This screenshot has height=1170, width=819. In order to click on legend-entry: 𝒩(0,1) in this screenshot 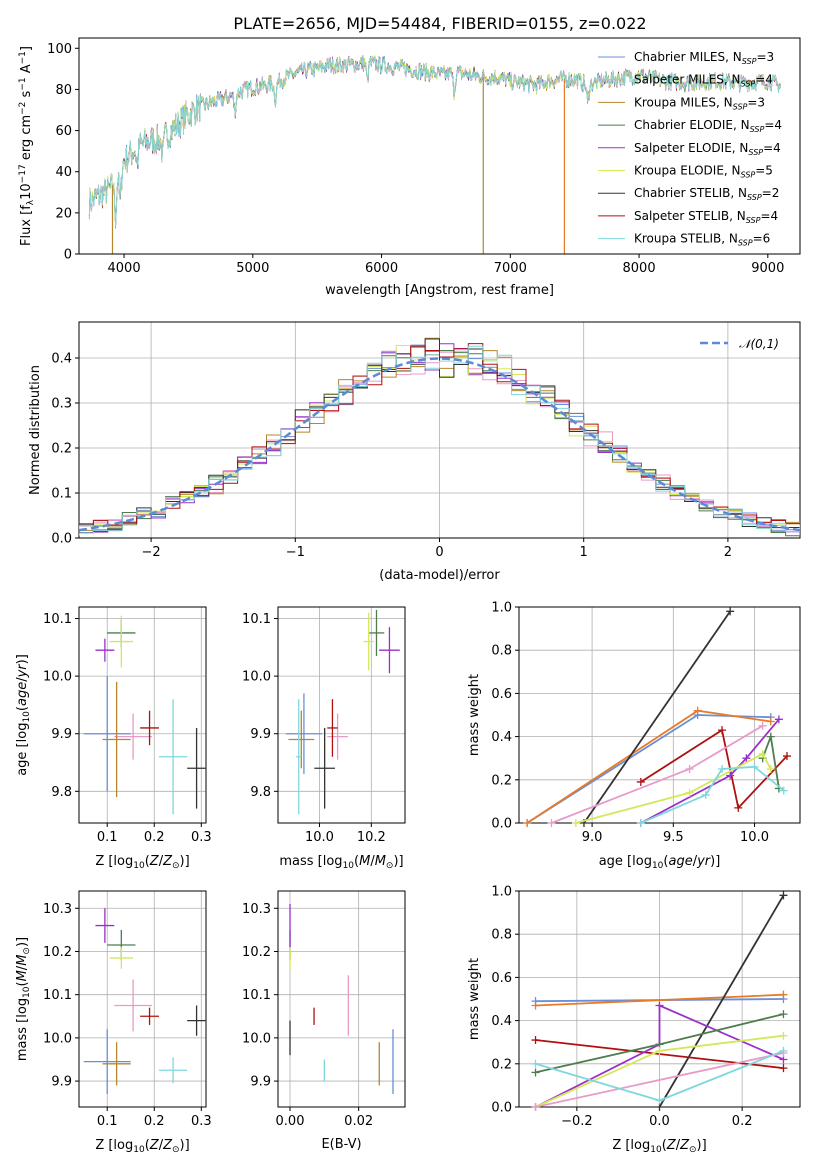, I will do `click(759, 344)`.